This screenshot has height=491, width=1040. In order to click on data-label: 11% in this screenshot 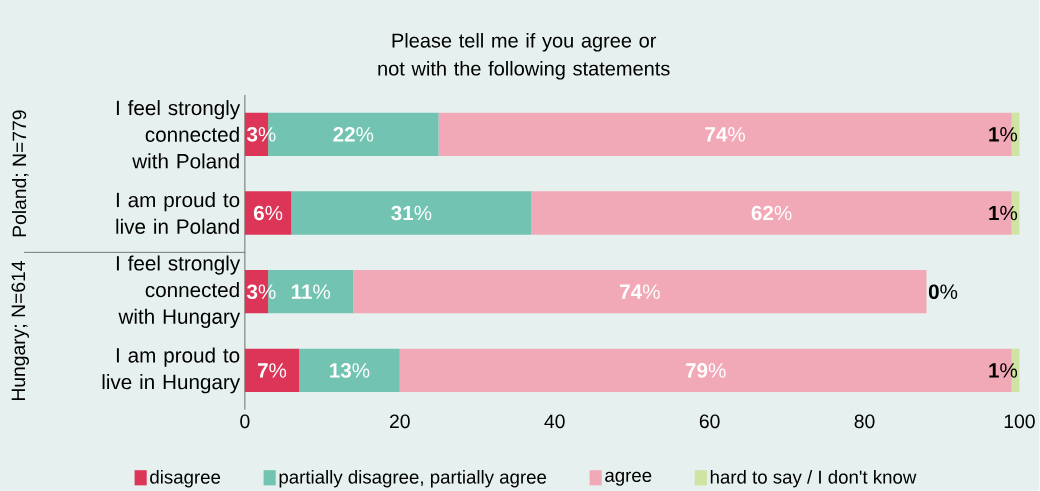, I will do `click(311, 292)`.